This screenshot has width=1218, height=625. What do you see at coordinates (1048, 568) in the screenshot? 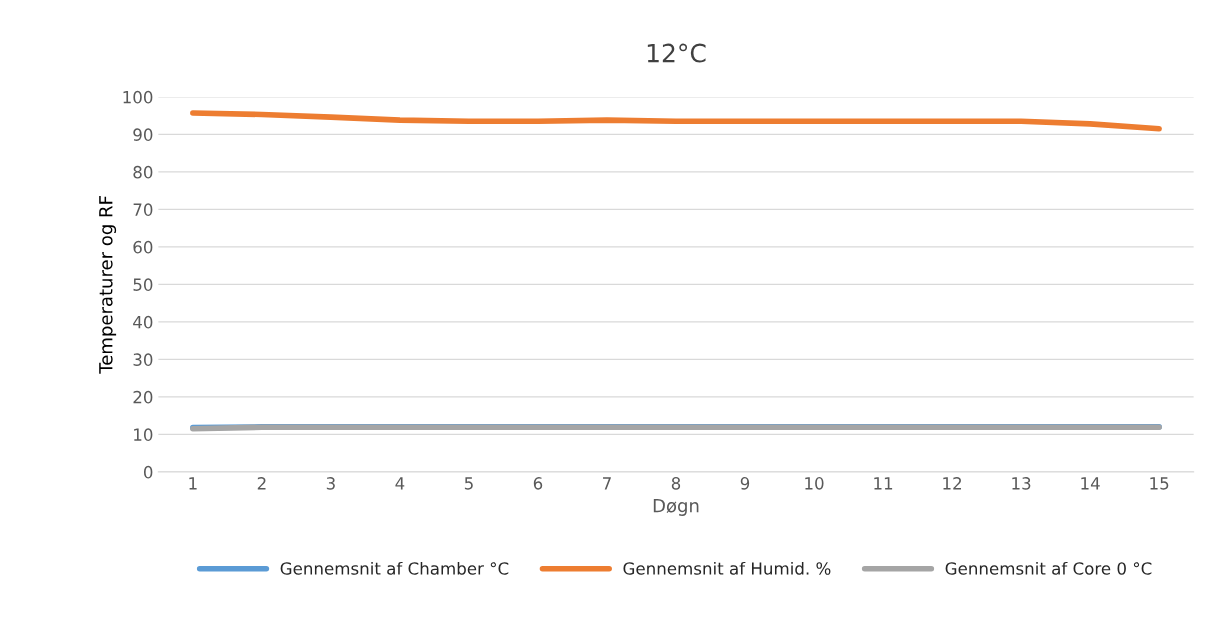
I see `legend-label: Gennemsnit af Core 0 °C` at bounding box center [1048, 568].